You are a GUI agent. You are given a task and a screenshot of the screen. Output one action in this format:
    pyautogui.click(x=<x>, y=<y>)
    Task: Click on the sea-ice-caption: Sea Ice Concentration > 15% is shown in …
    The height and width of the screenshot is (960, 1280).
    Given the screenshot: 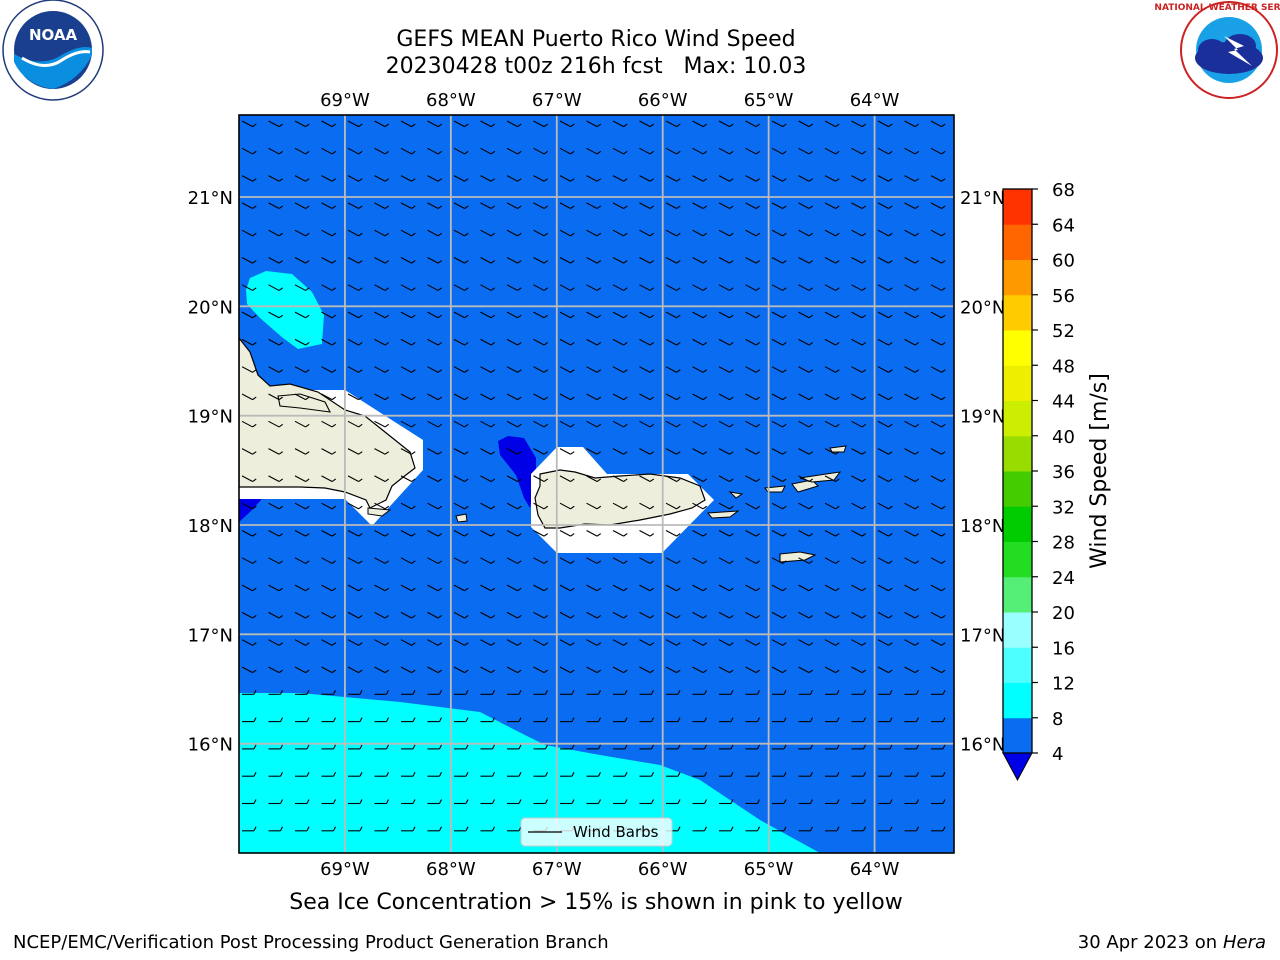 What is the action you would take?
    pyautogui.click(x=596, y=902)
    